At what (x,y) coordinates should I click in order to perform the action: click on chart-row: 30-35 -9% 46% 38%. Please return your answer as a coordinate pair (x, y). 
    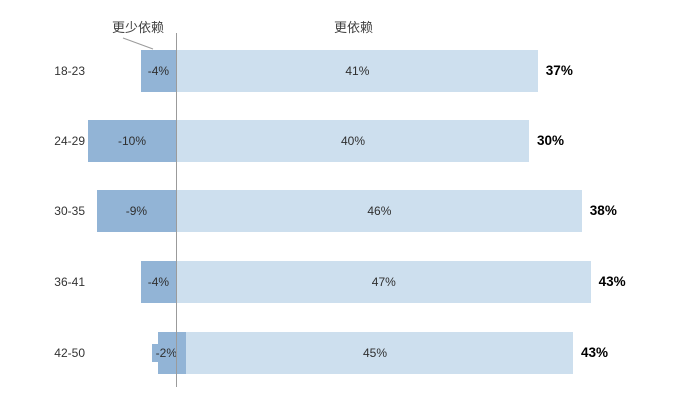
    Looking at the image, I should click on (350, 211).